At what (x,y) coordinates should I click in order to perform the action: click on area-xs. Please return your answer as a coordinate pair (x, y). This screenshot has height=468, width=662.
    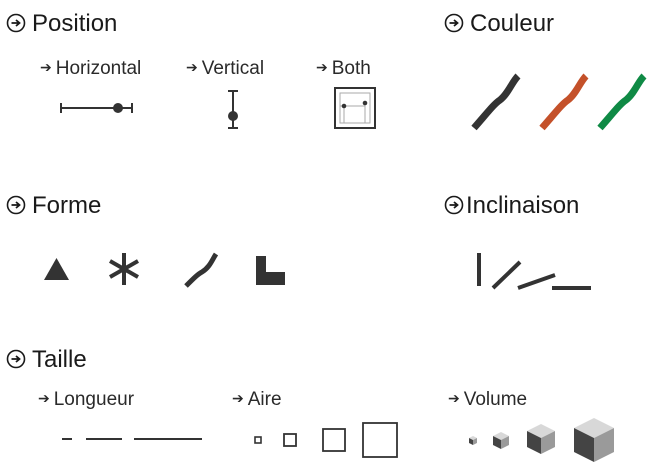
    Looking at the image, I should click on (258, 440).